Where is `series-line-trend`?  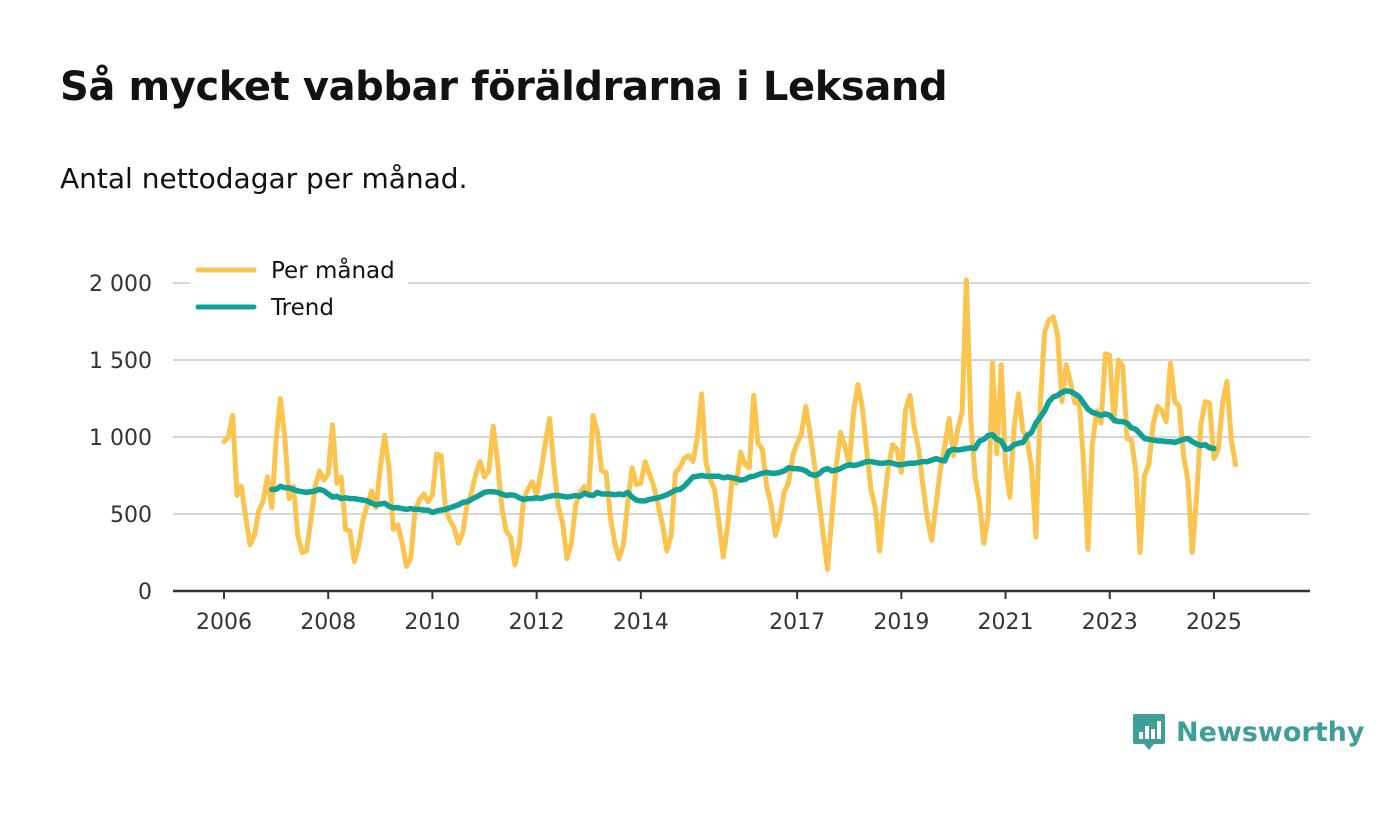 series-line-trend is located at coordinates (743, 452).